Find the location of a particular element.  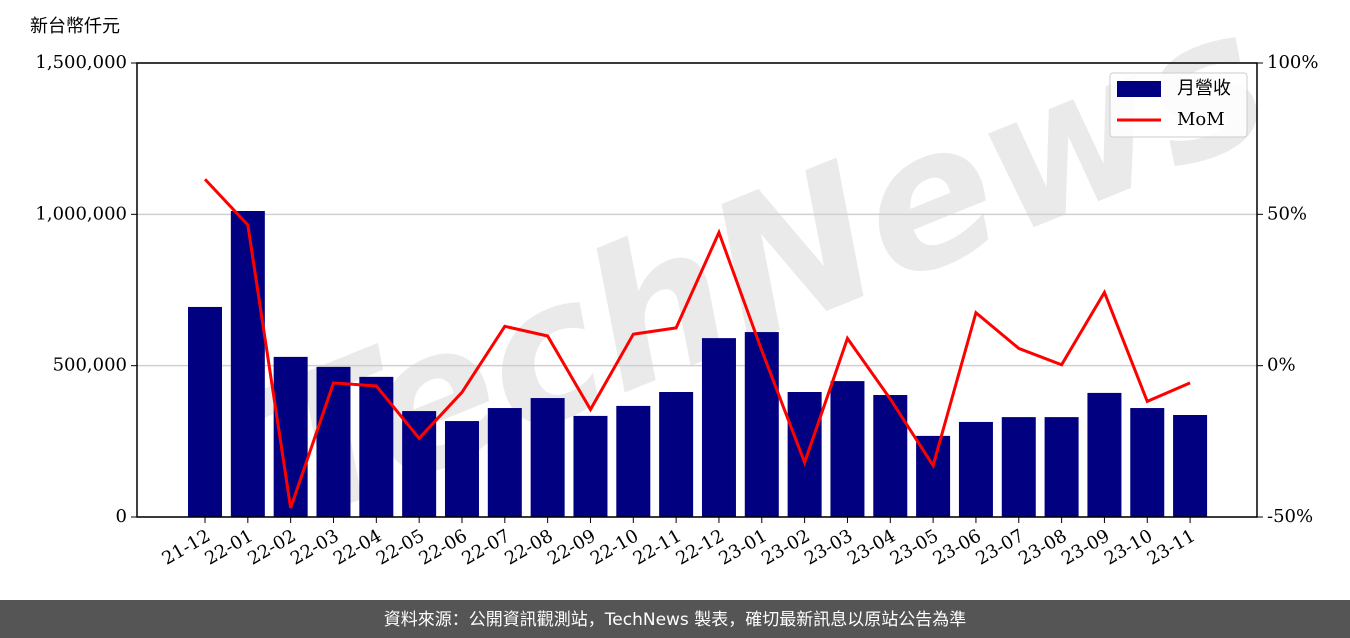

y2-tick-label: -50% is located at coordinates (1290, 516).